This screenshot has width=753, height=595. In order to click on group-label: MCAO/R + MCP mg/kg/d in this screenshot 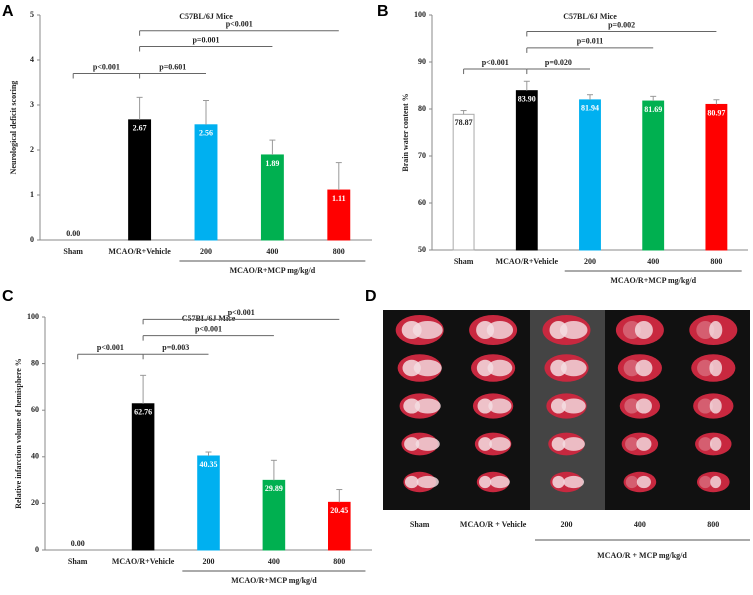, I will do `click(642, 555)`.